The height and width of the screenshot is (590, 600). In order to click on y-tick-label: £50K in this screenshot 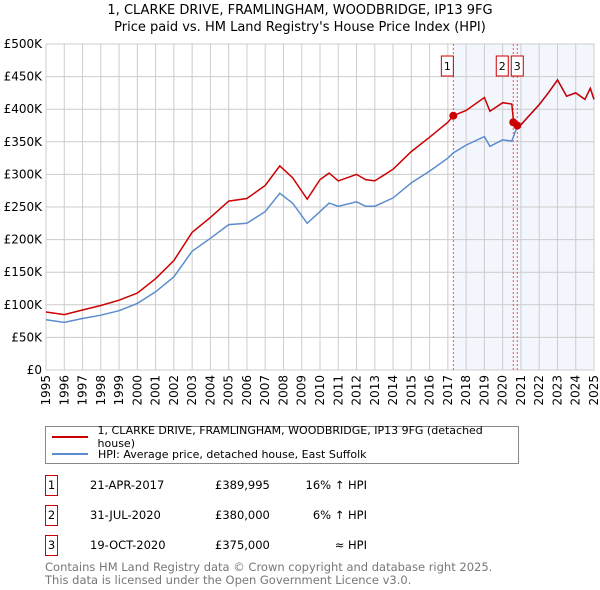, I will do `click(27, 337)`.